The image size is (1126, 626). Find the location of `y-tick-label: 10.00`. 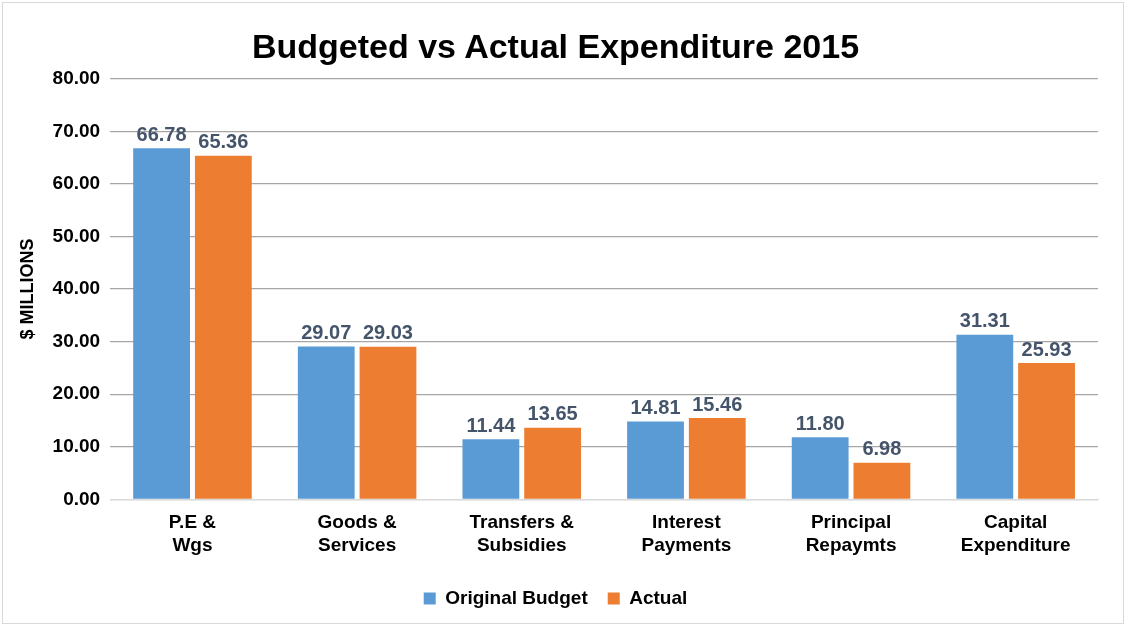

y-tick-label: 10.00 is located at coordinates (76, 446).